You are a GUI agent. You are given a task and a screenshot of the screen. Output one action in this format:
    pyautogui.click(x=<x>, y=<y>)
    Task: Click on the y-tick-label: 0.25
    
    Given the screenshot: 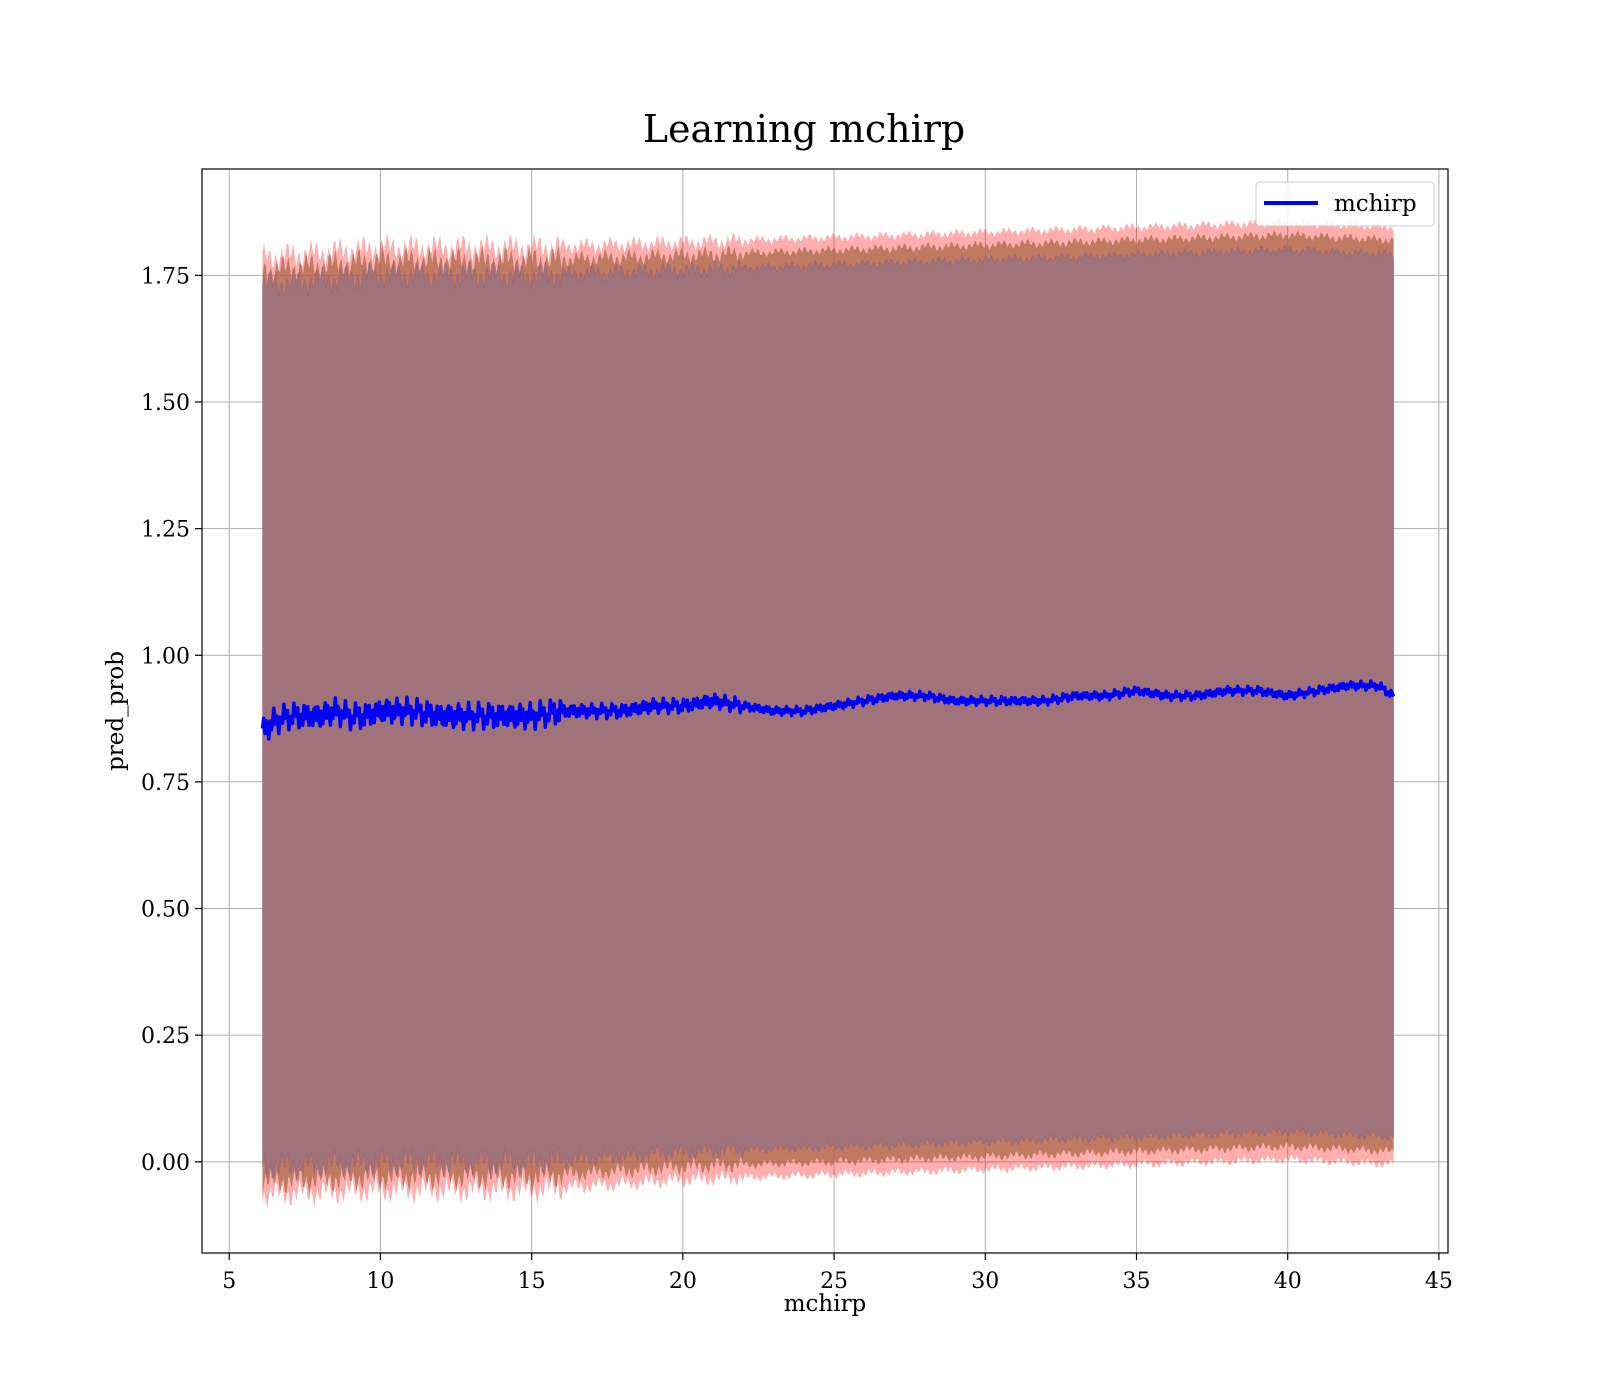 What is the action you would take?
    pyautogui.click(x=165, y=1036)
    